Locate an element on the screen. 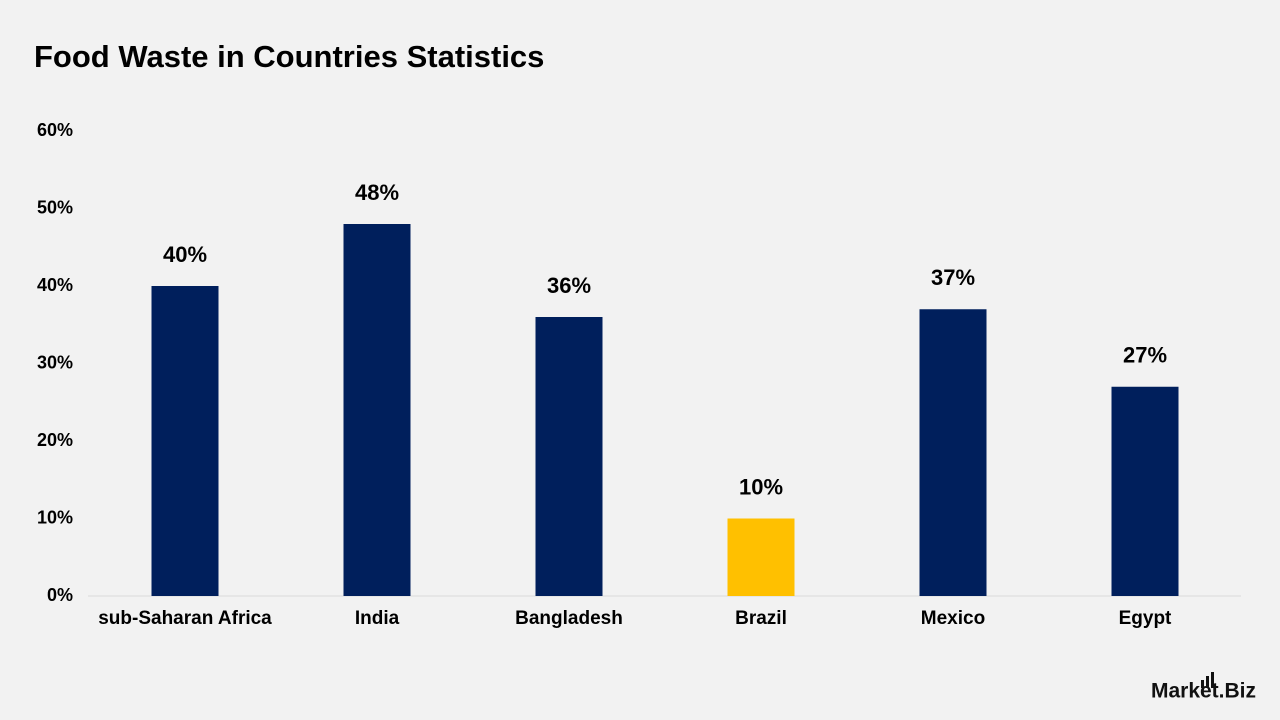  x-tick-label: India is located at coordinates (377, 618).